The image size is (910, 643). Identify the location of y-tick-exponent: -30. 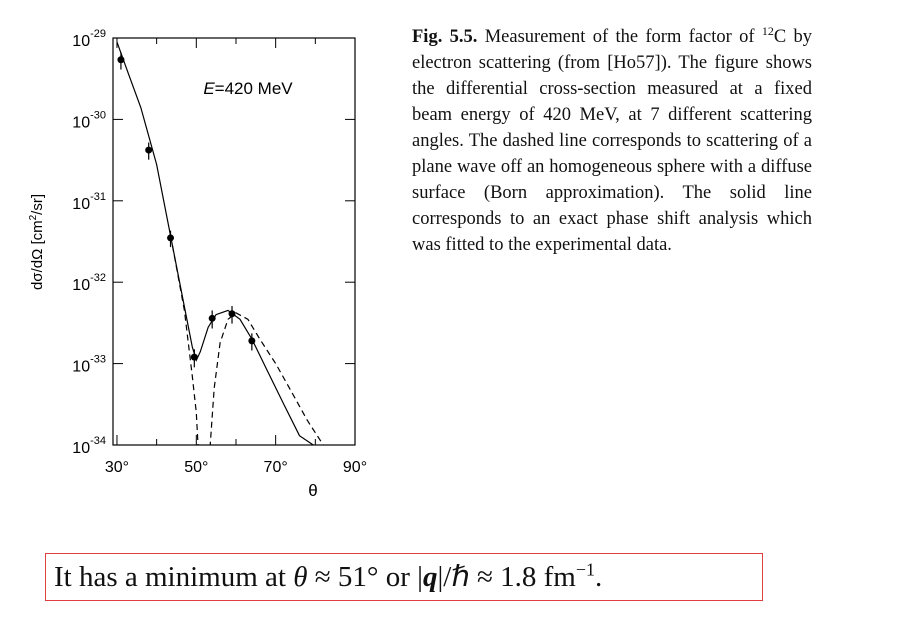
(98, 115).